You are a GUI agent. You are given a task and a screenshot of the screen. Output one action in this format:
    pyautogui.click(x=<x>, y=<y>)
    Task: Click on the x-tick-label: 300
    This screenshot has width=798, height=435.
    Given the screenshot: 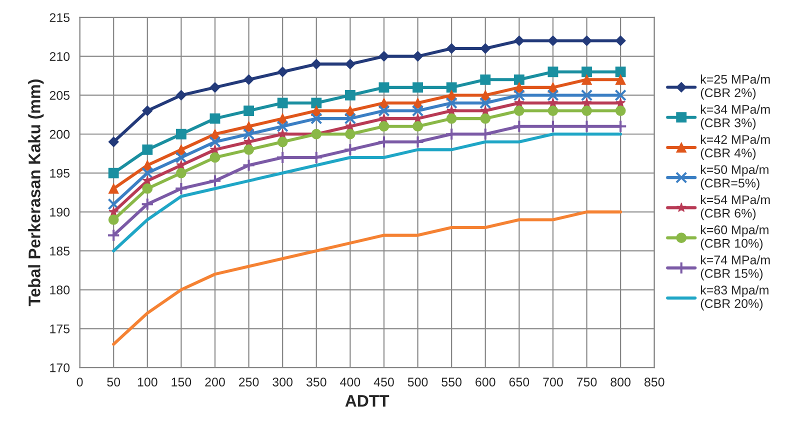 What is the action you would take?
    pyautogui.click(x=282, y=382)
    